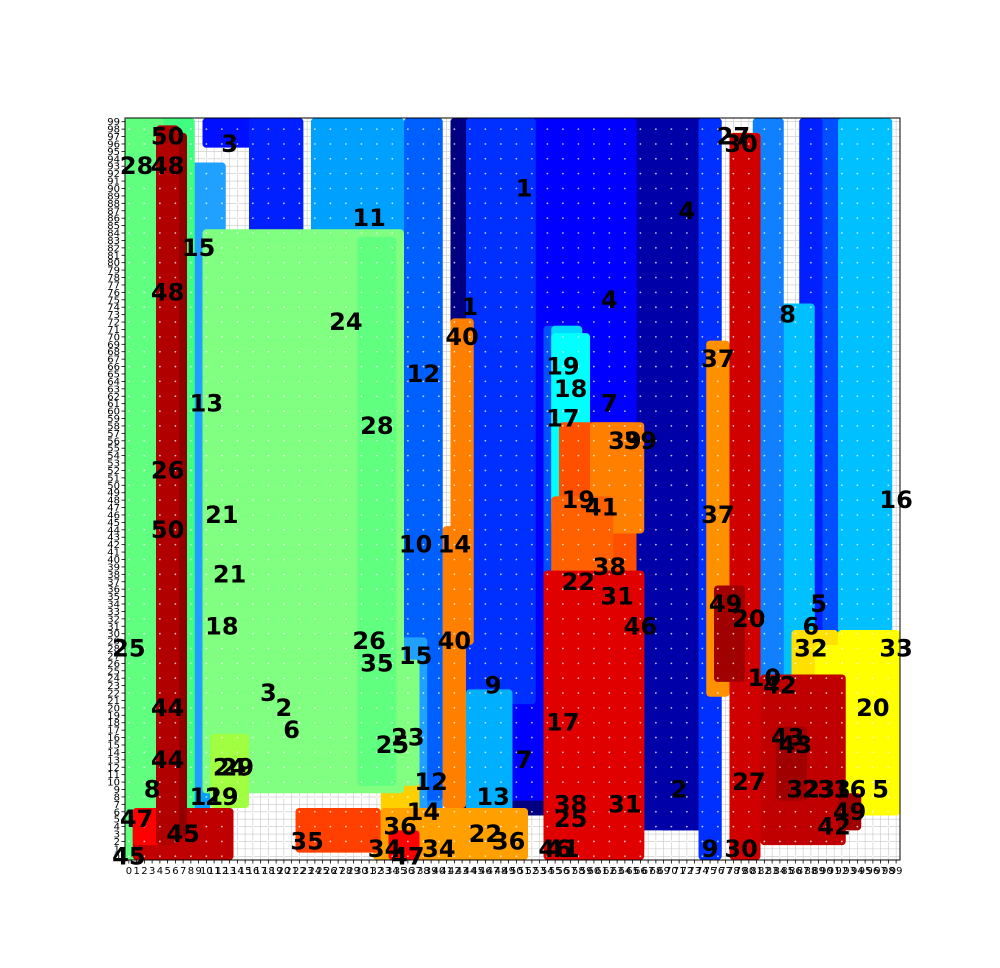 This screenshot has height=968, width=1000. What do you see at coordinates (818, 790) in the screenshot?
I see `net-label-23: 23` at bounding box center [818, 790].